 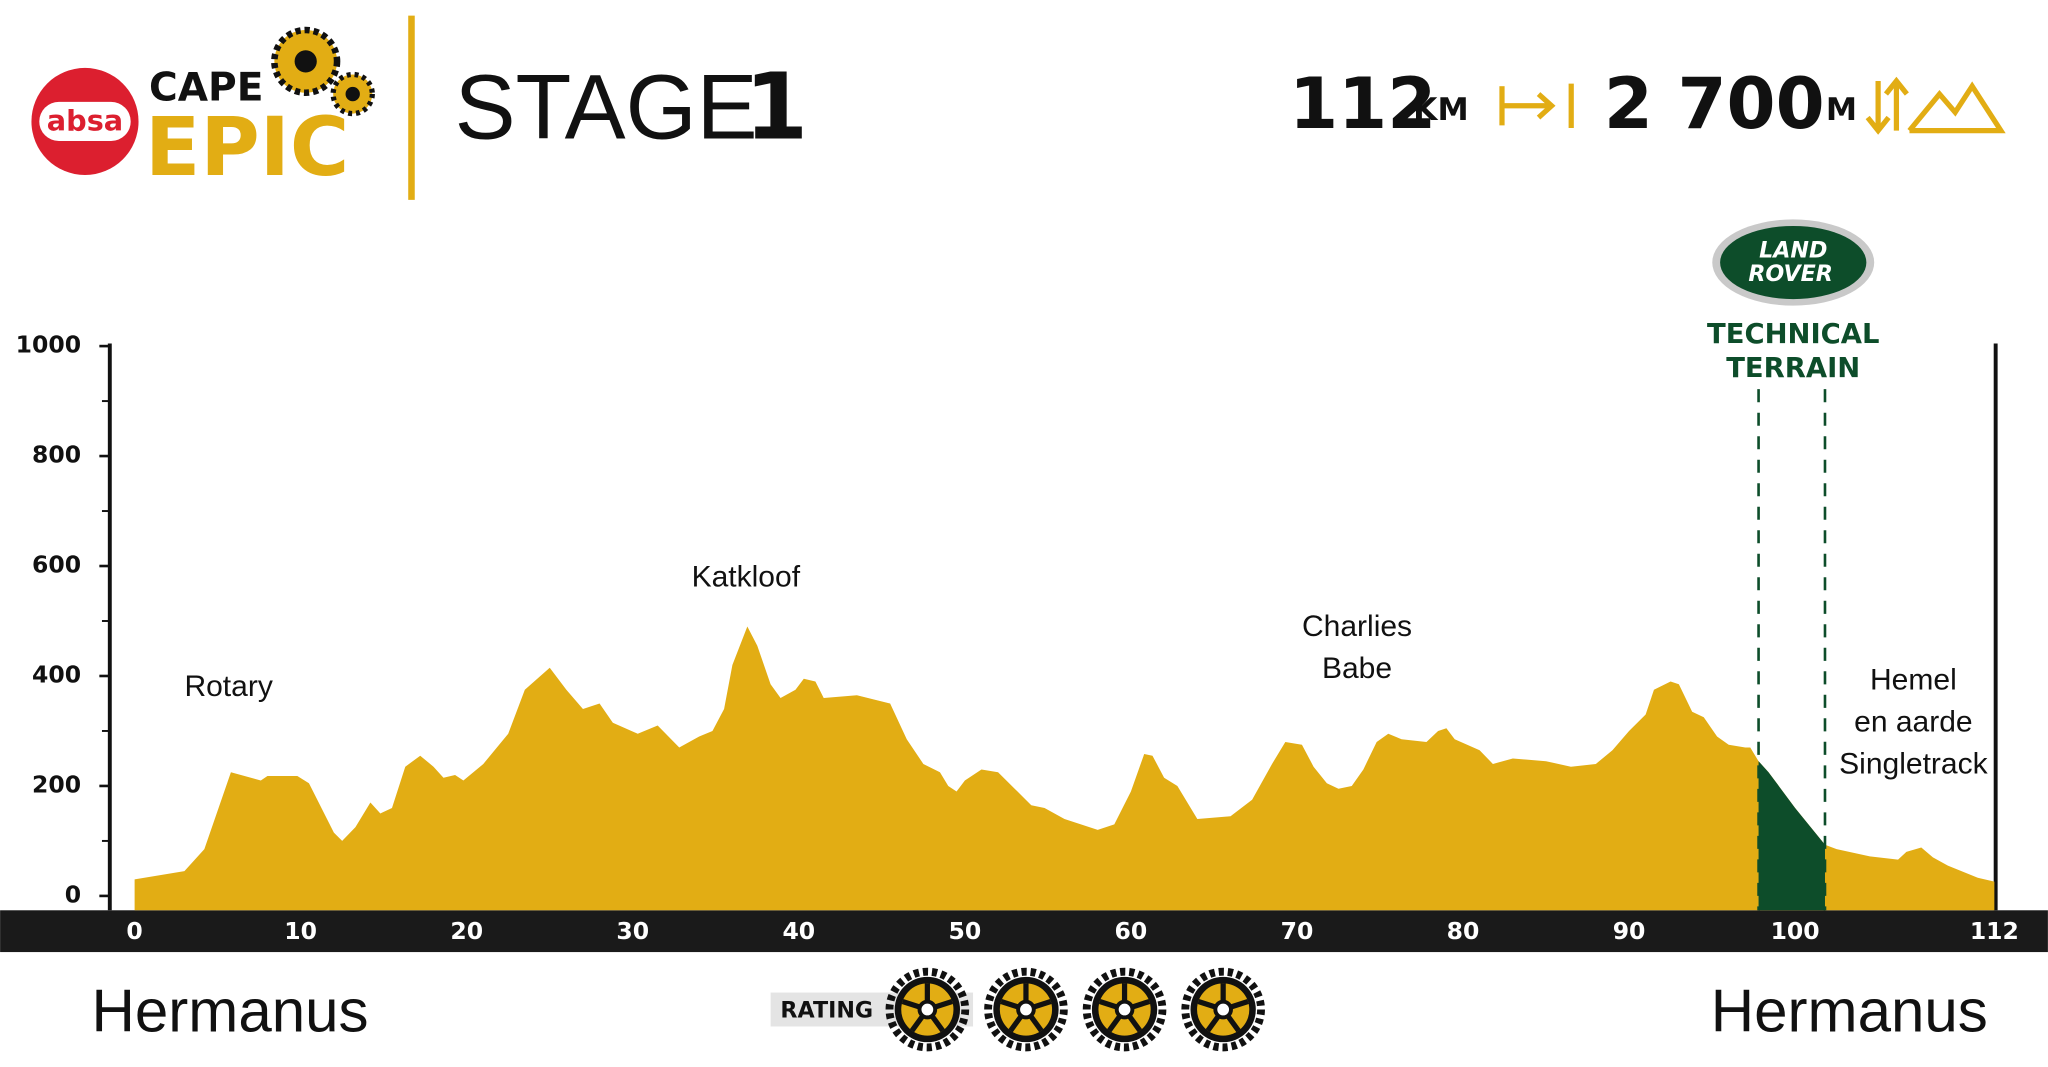 What do you see at coordinates (1793, 334) in the screenshot?
I see `technical-terrain-label: TECHNICAL` at bounding box center [1793, 334].